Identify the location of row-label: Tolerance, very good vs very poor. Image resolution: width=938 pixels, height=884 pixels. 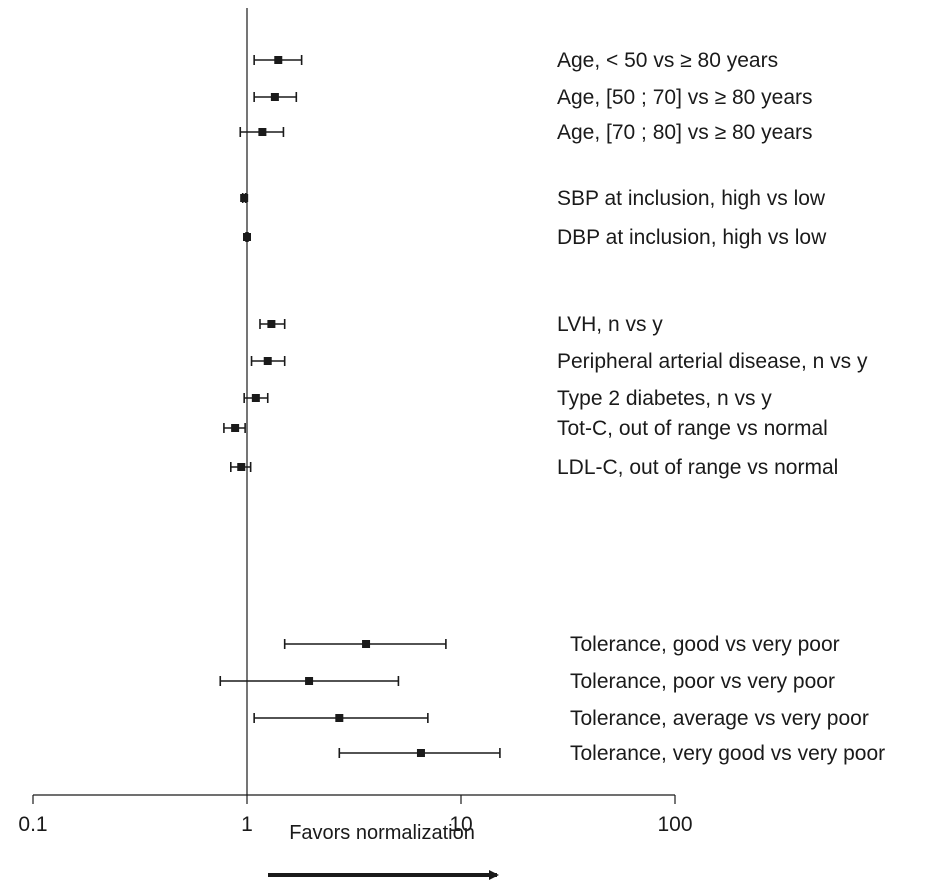
(727, 753).